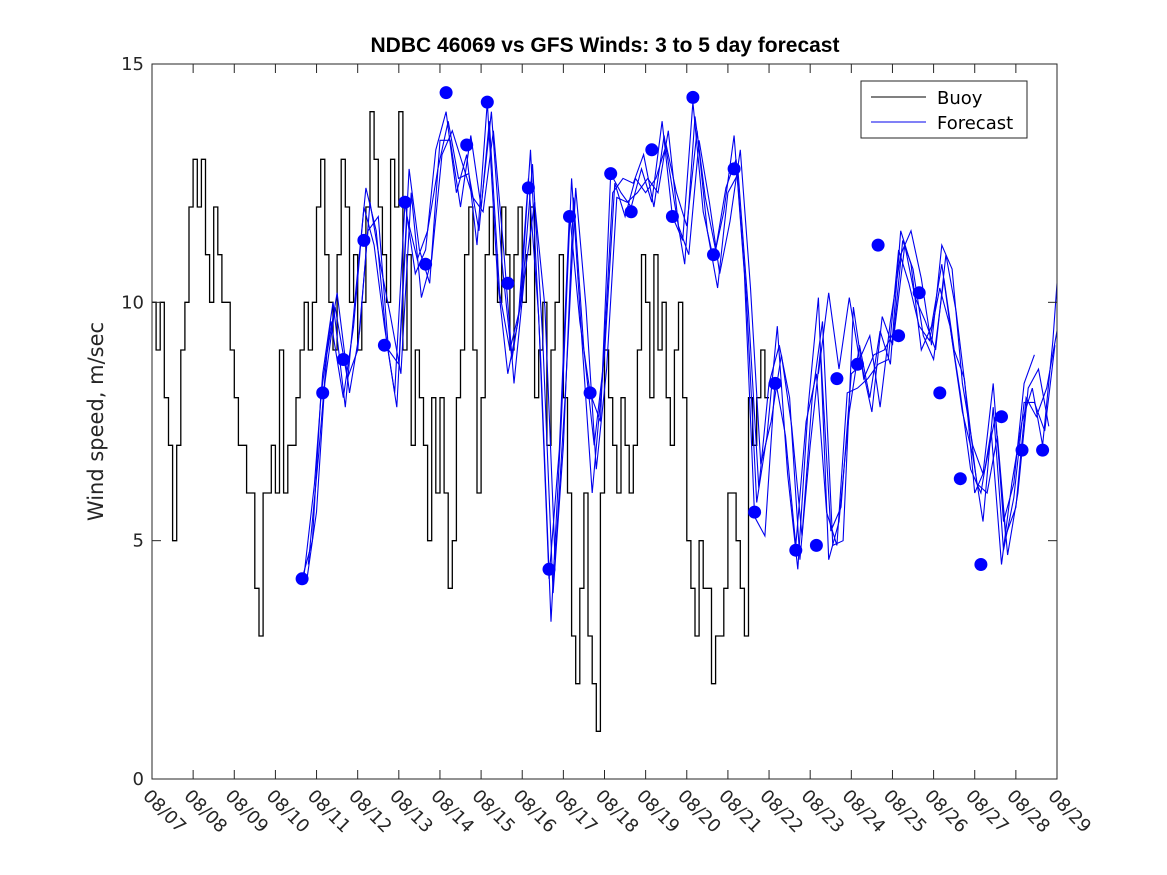 This screenshot has width=1167, height=875. Describe the element at coordinates (658, 812) in the screenshot. I see `x-tick-label: 08/19` at that location.